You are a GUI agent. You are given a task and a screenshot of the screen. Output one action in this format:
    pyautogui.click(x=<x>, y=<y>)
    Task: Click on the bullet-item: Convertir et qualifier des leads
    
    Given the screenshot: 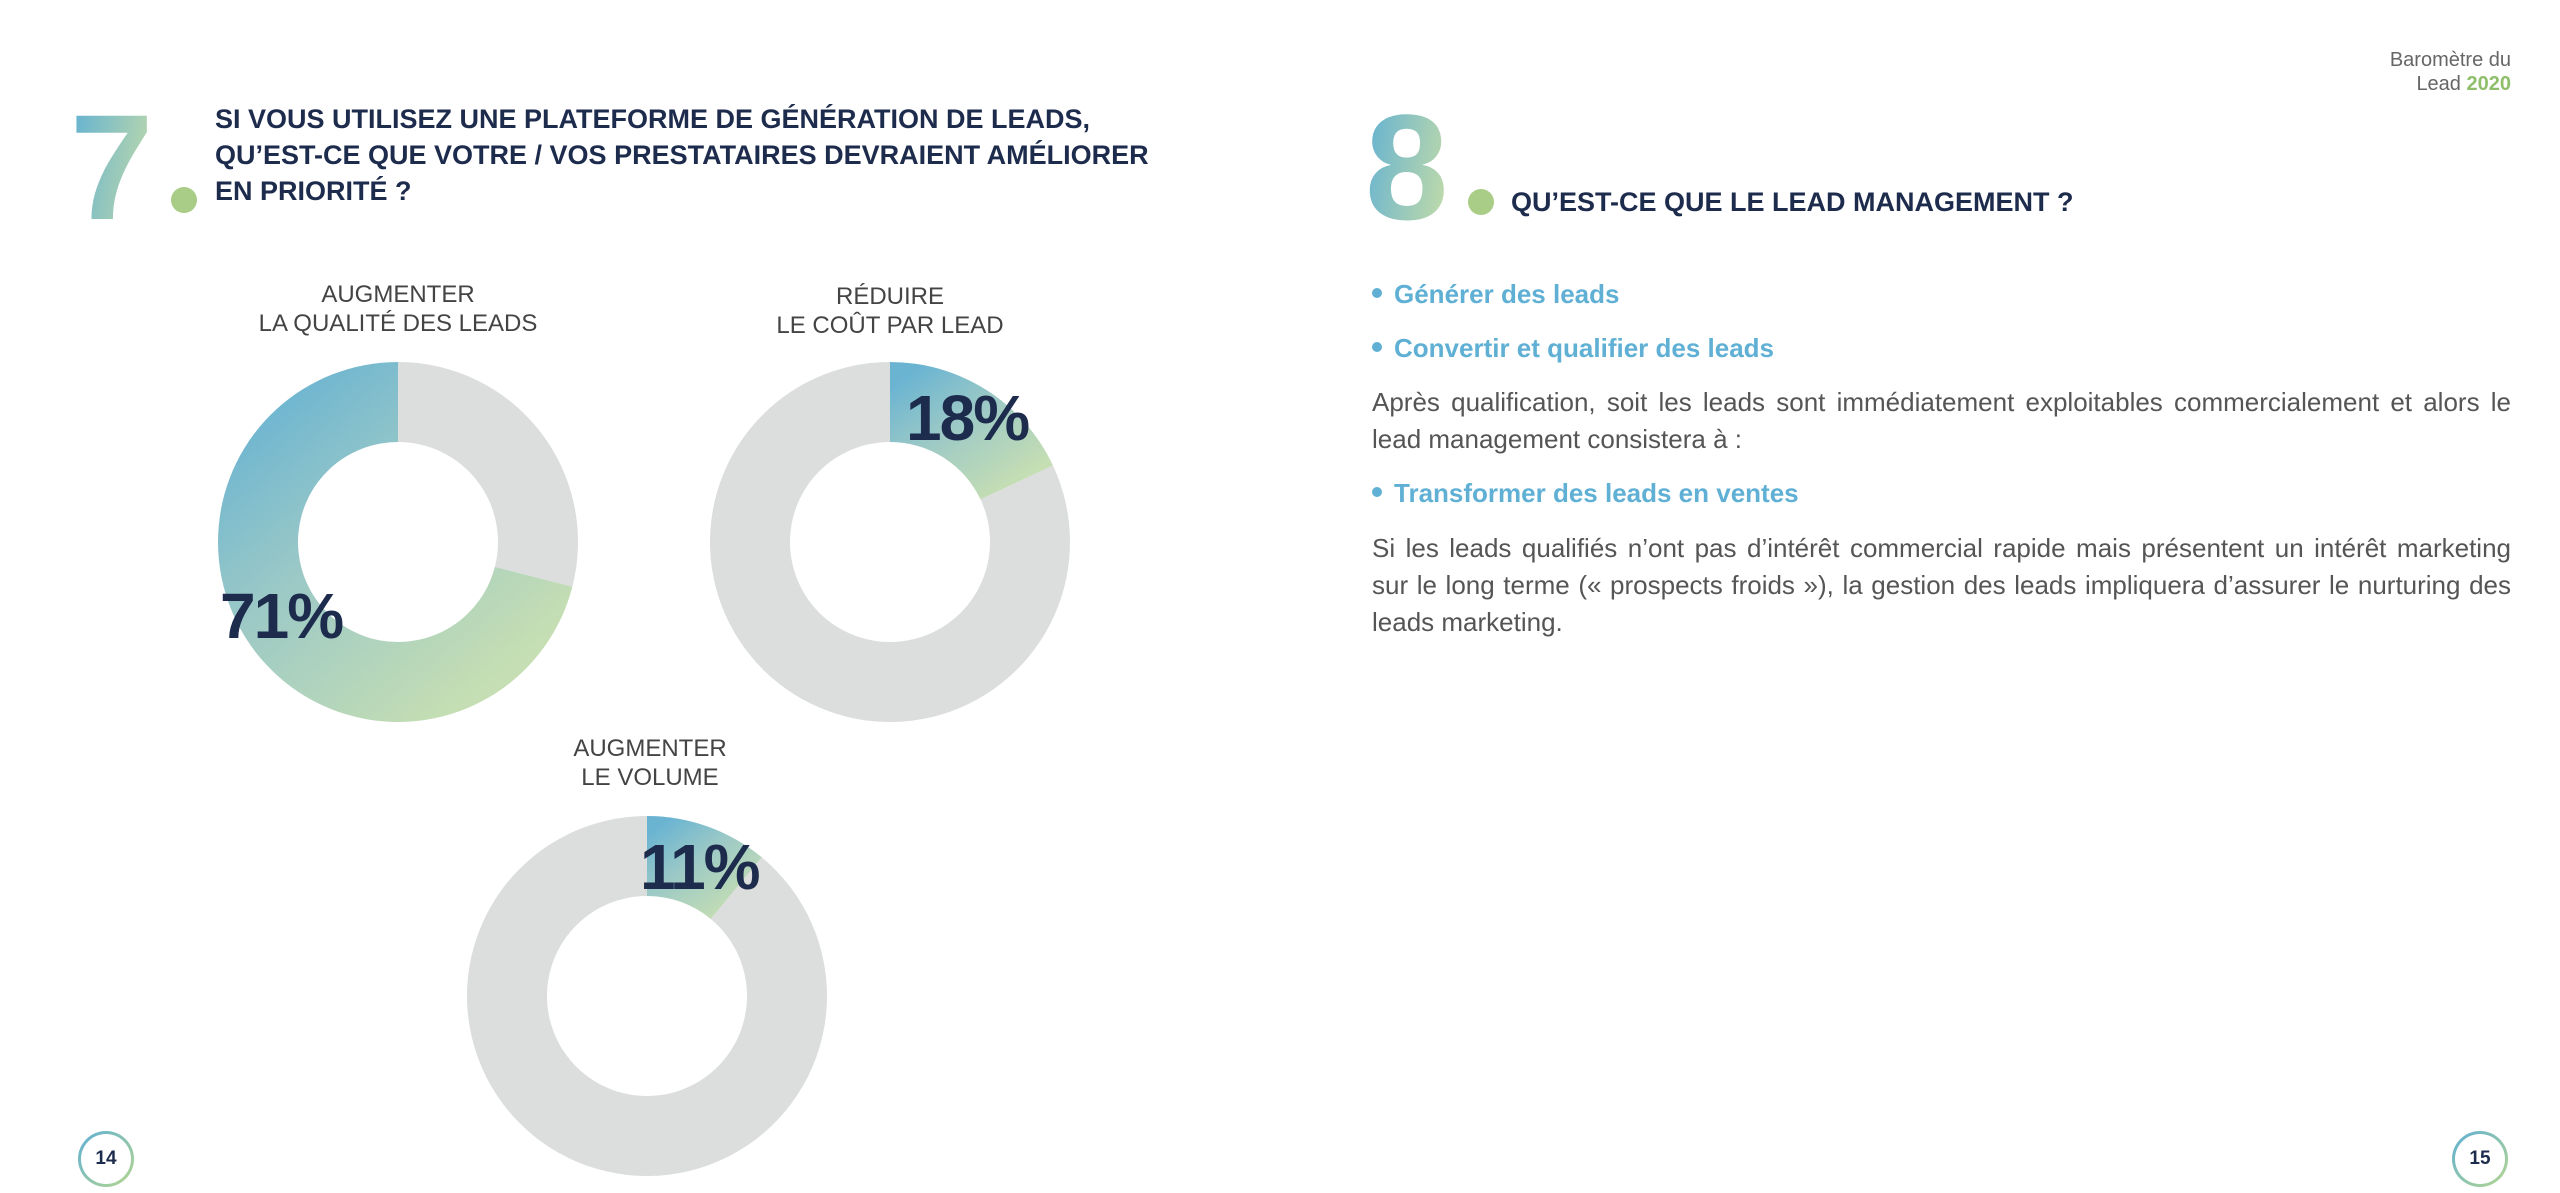 What is the action you would take?
    pyautogui.click(x=1573, y=348)
    